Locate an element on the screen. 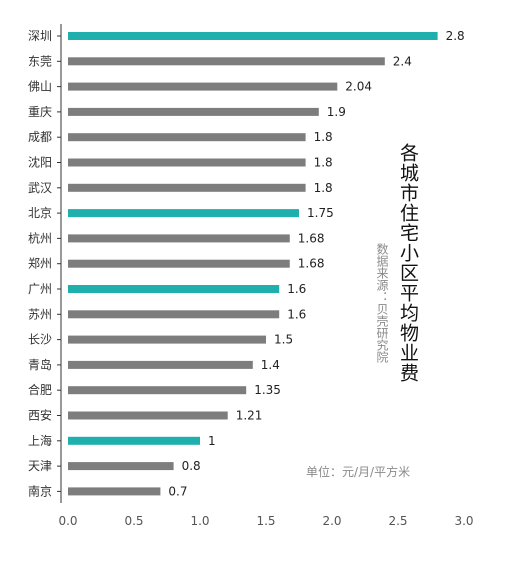 The image size is (528, 563). category-label: 北京 is located at coordinates (40, 213).